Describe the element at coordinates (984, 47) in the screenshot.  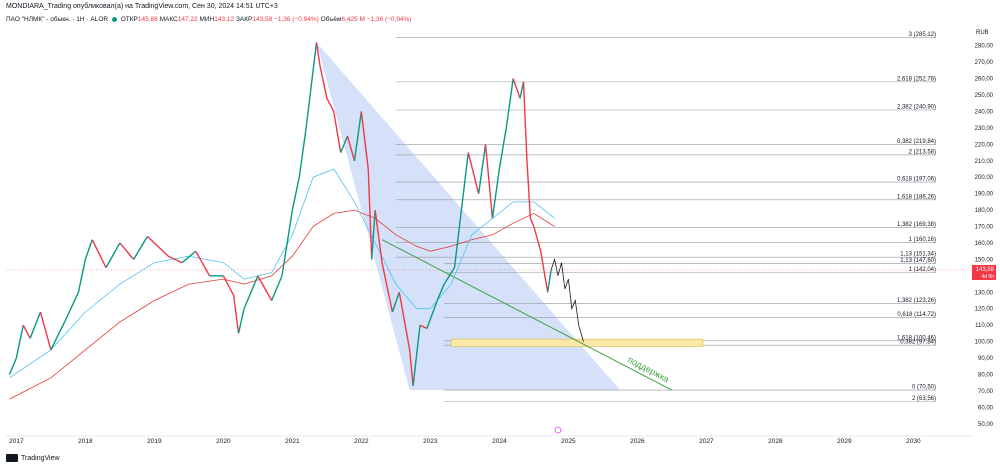
I see `y-tick-label: 280,00` at that location.